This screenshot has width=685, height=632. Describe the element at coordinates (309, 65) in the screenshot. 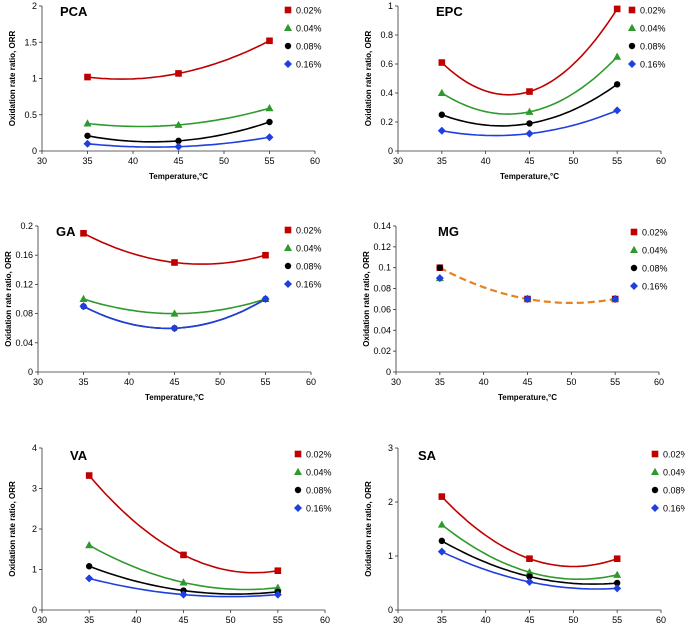

I see `legend-label: 0.16%` at that location.